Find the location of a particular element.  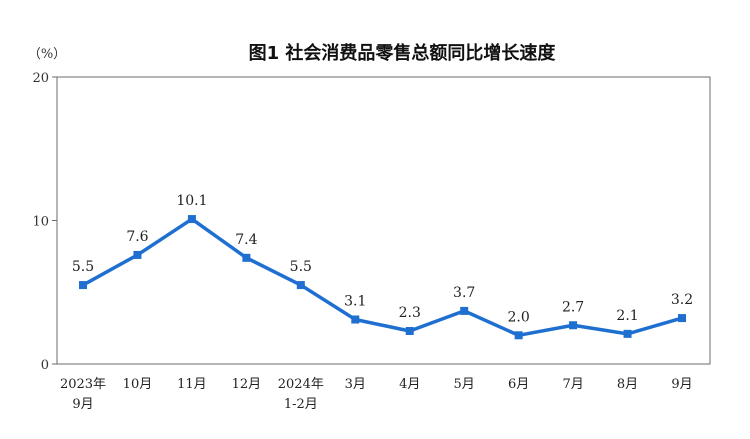

x-tick-label: 8月 is located at coordinates (627, 384).